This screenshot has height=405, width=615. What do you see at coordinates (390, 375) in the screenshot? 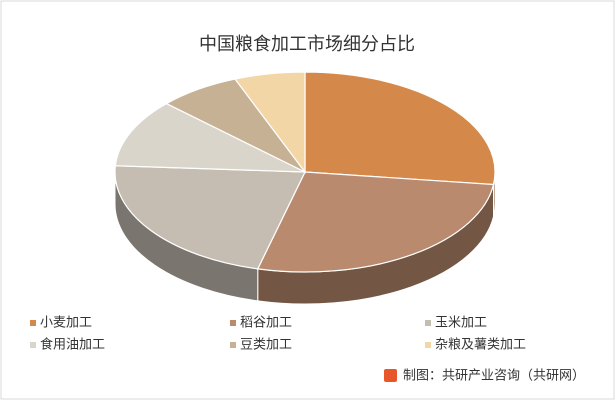
I see `source-logo` at bounding box center [390, 375].